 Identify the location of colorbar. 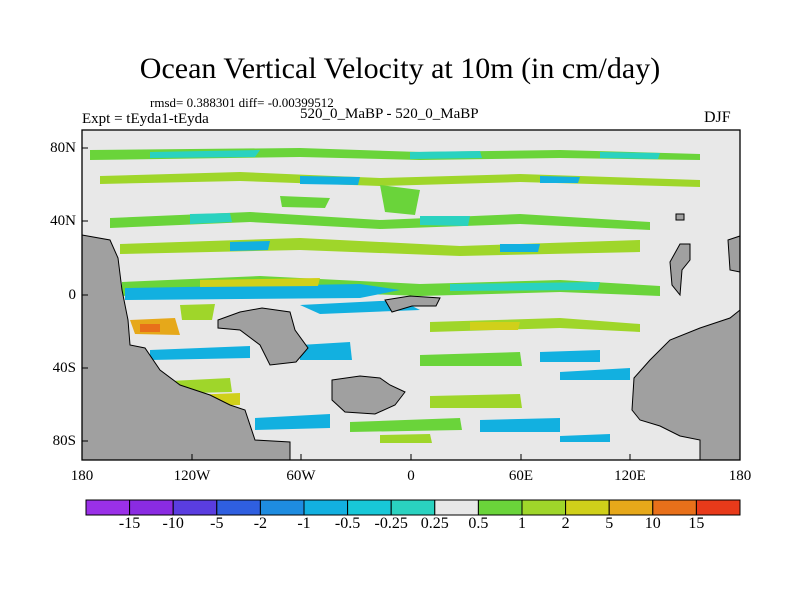
(413, 507).